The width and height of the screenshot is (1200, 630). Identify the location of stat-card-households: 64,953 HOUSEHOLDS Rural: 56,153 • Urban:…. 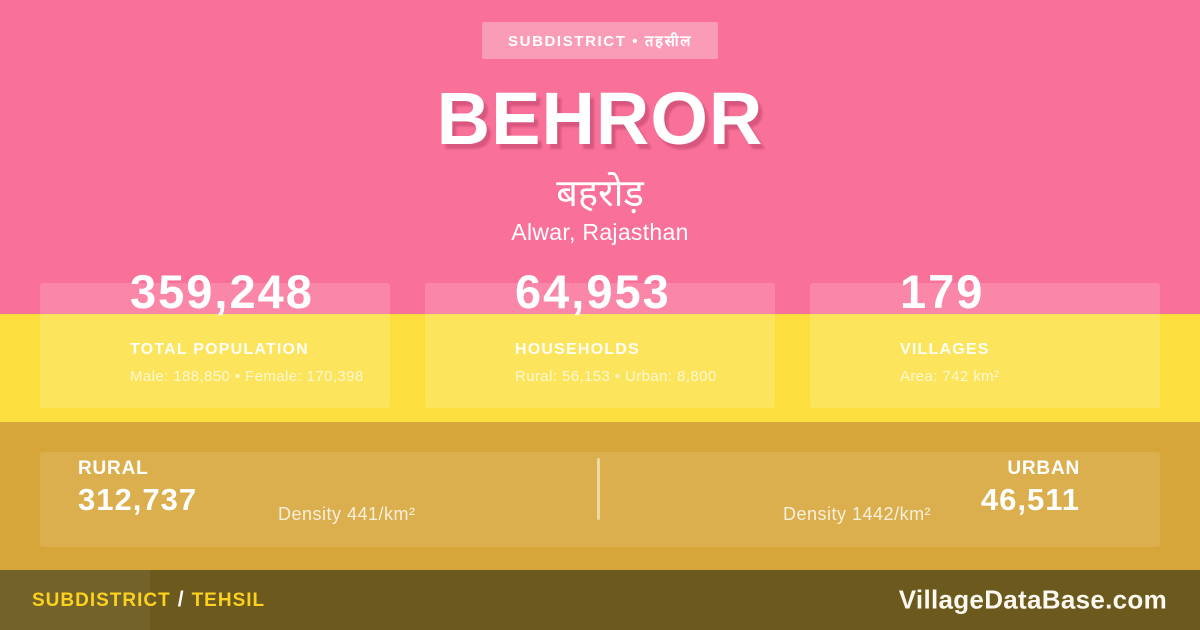
(600, 338).